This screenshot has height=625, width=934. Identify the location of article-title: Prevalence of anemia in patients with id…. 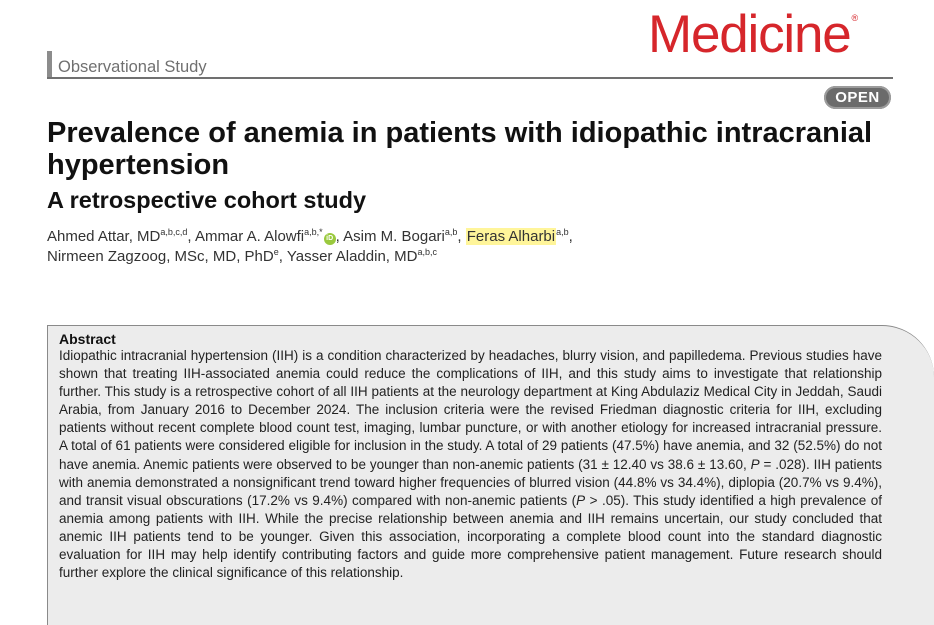
(460, 149).